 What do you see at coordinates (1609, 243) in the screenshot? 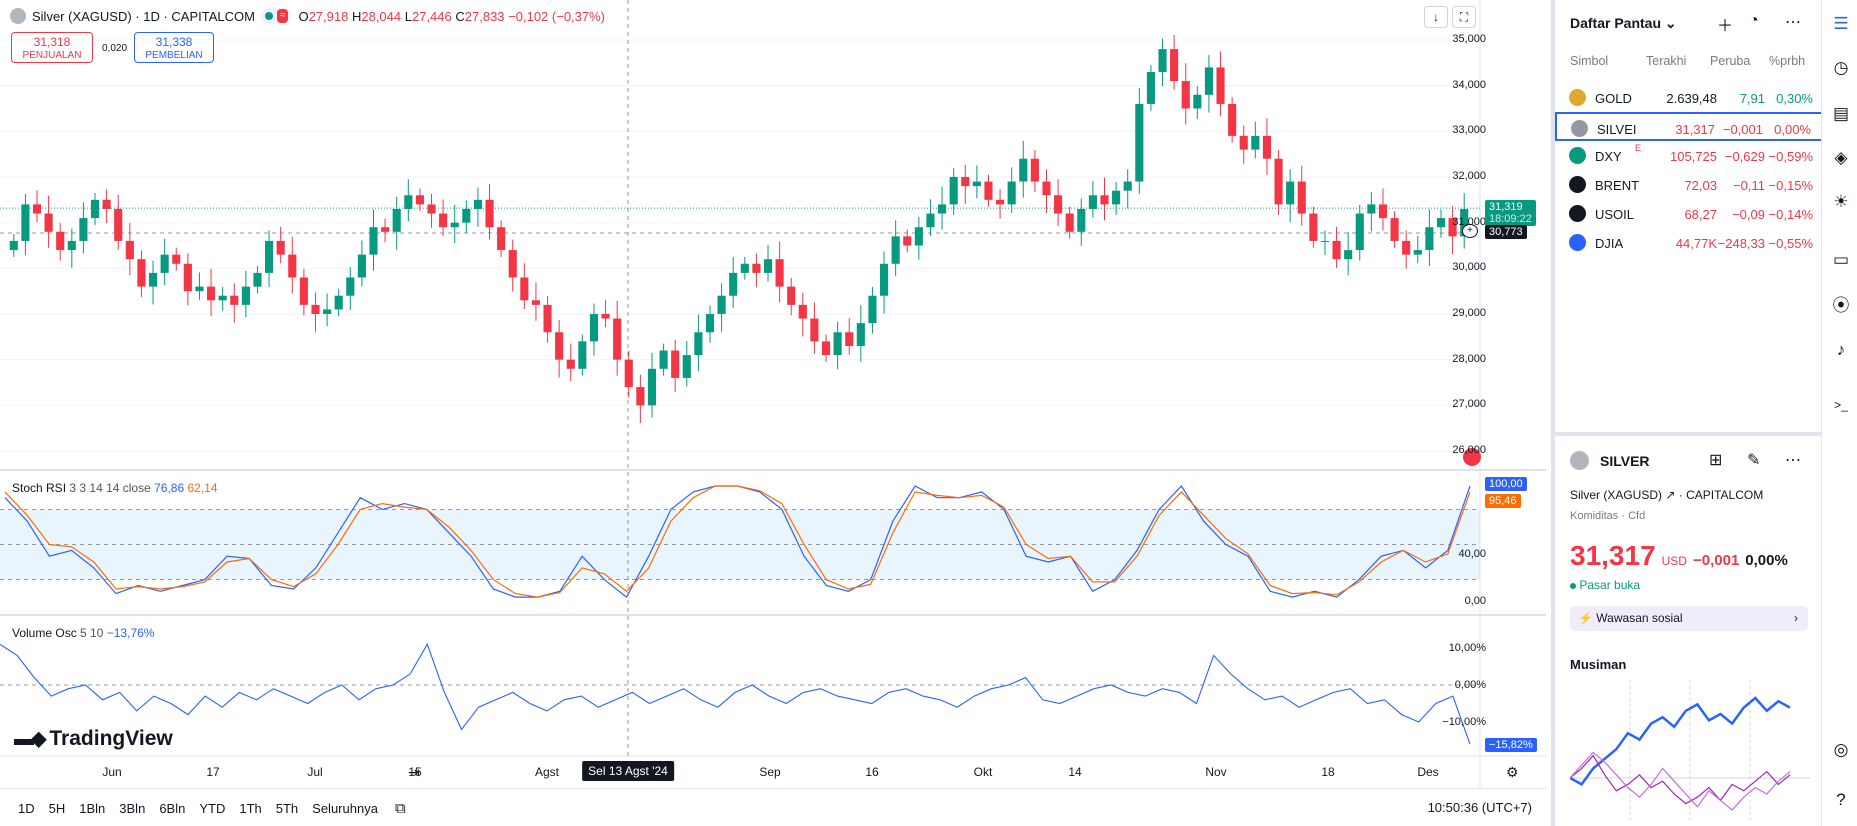
I see `row-symbol: DJIA` at bounding box center [1609, 243].